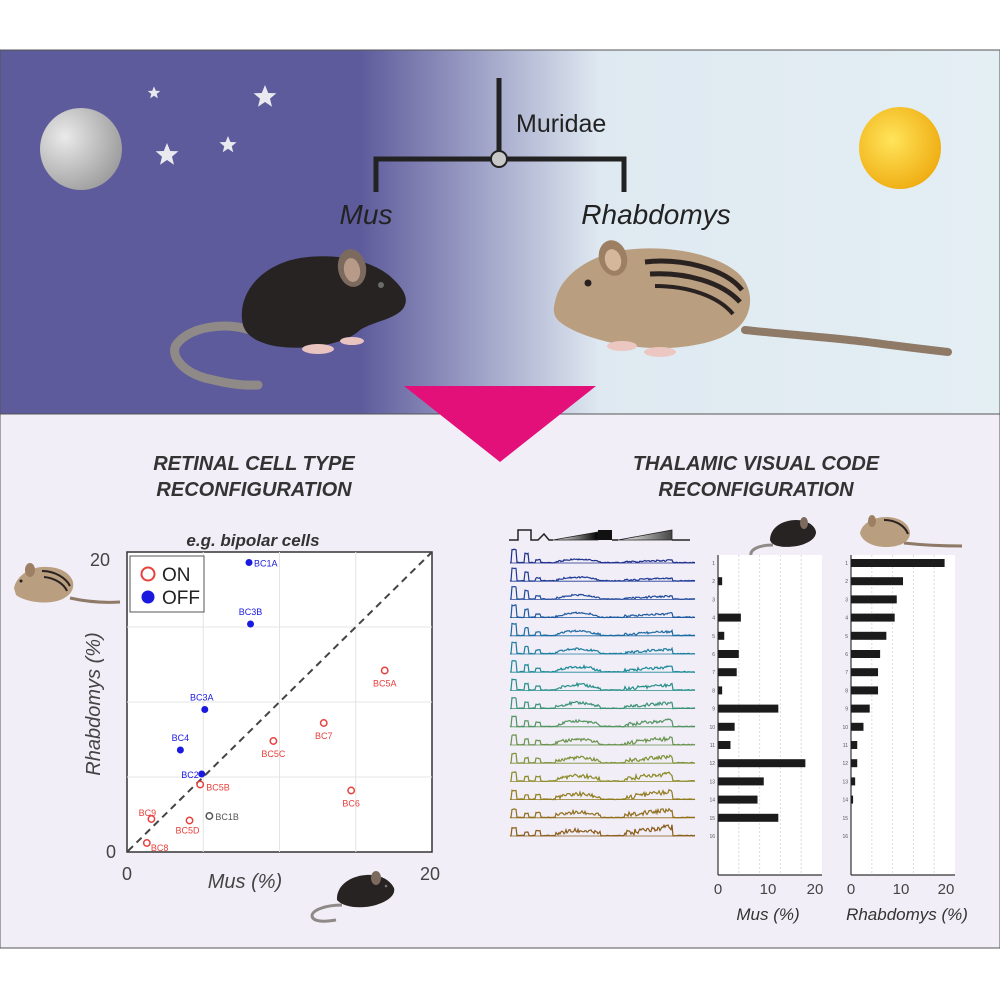 The height and width of the screenshot is (1000, 1000). I want to click on stimulus-protocol, so click(599, 535).